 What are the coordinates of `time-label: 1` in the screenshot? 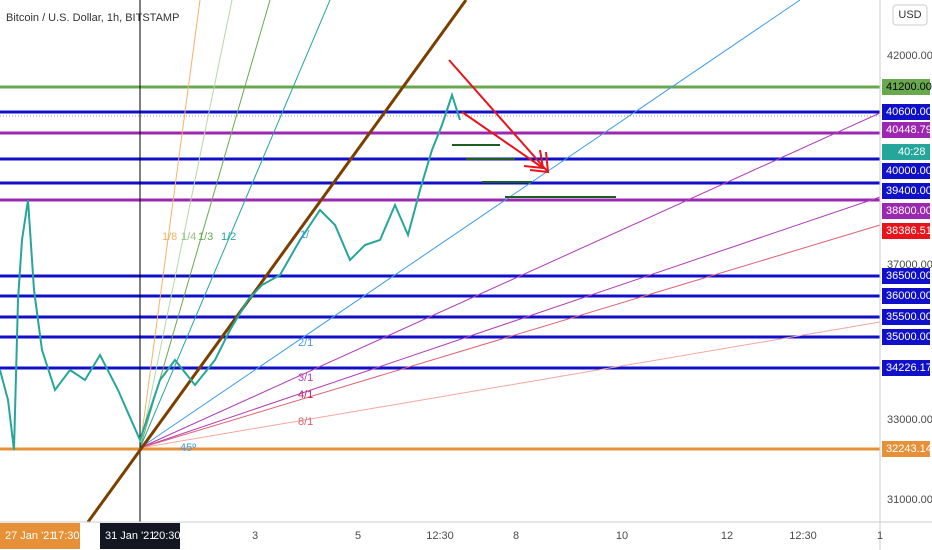 It's located at (880, 536).